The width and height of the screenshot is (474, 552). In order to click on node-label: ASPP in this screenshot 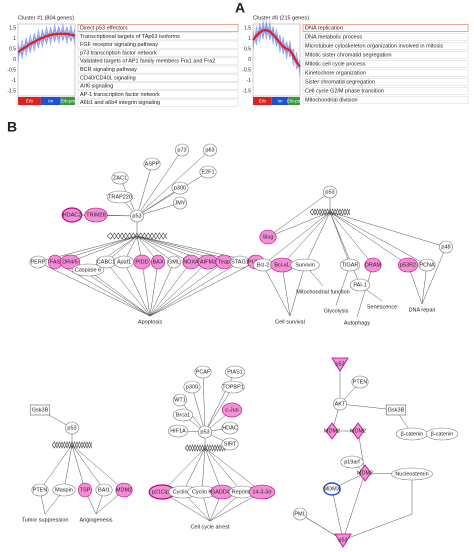, I will do `click(152, 164)`.